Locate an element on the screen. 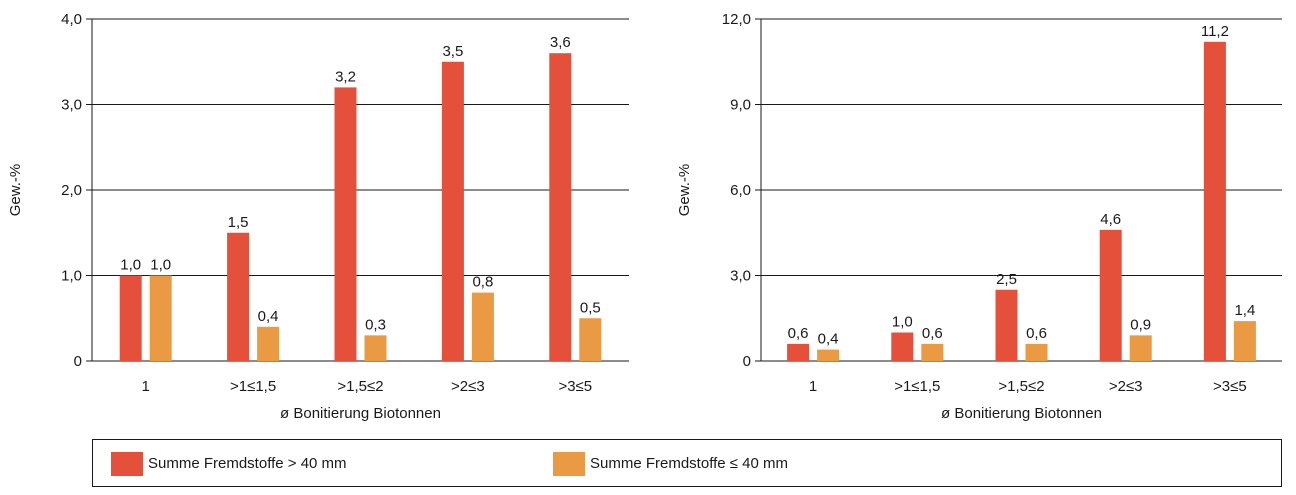  chart1-data-label-small: 0,4 is located at coordinates (268, 316).